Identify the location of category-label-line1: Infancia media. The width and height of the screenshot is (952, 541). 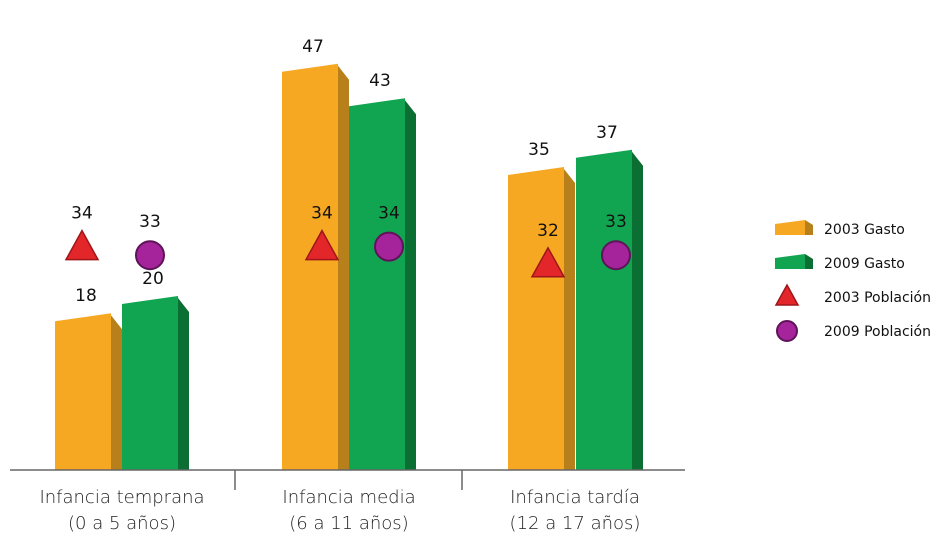
(348, 497).